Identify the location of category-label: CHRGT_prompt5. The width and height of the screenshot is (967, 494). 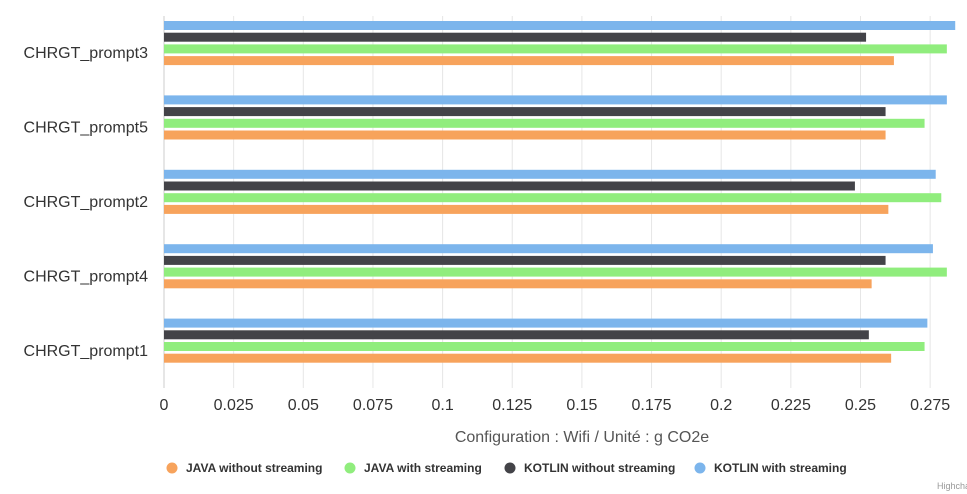
(86, 128).